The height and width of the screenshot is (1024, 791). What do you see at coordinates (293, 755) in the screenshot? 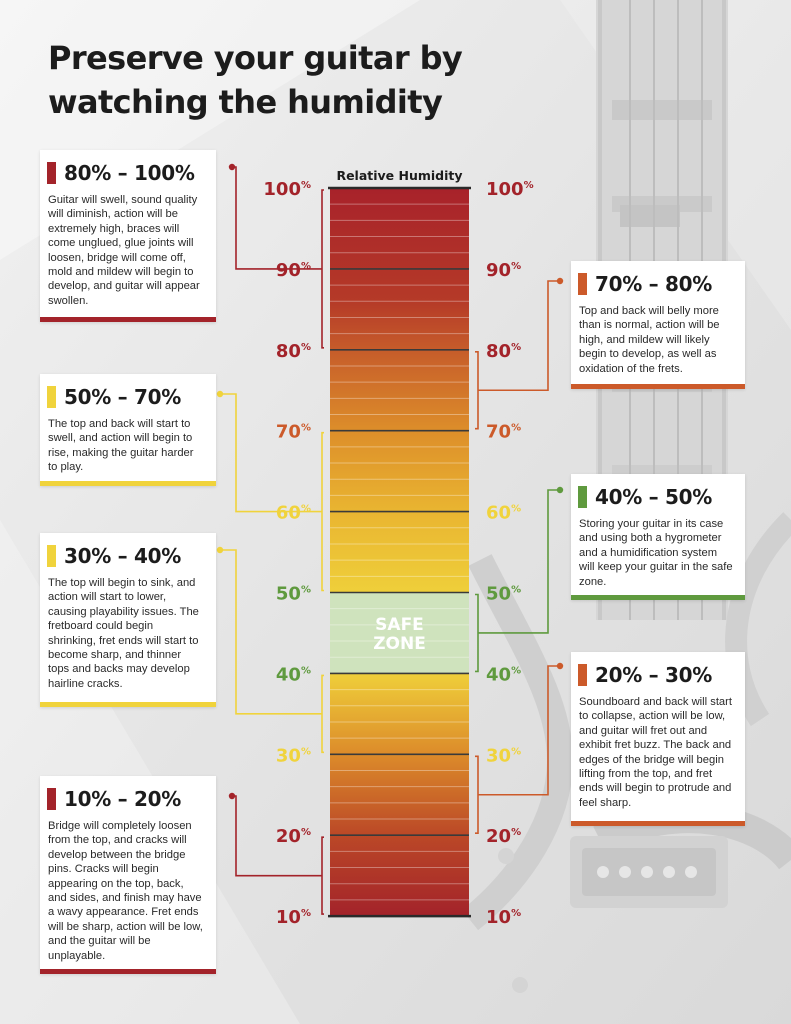
I see `tick-label-left-30: 30%` at bounding box center [293, 755].